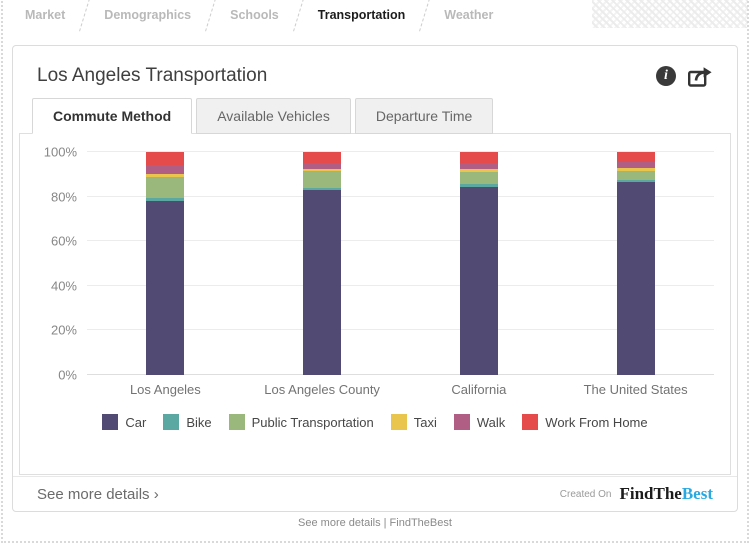 This screenshot has height=549, width=750. Describe the element at coordinates (148, 14) in the screenshot. I see `top-tab-demographics: Demographics` at that location.